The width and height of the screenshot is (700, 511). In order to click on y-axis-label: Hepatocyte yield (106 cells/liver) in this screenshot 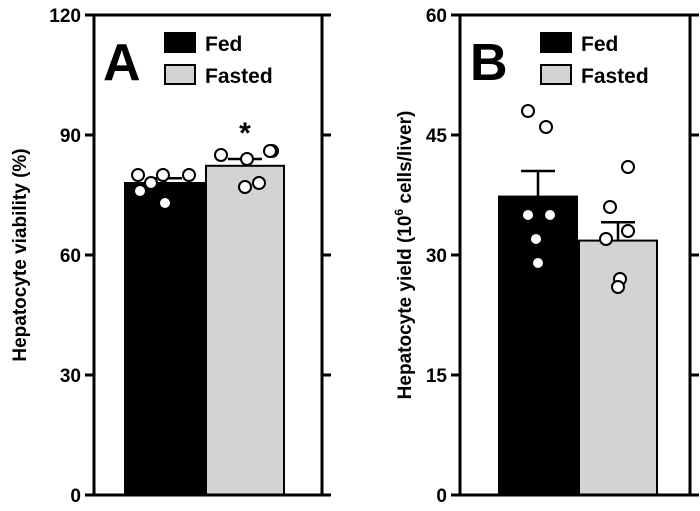, I will do `click(404, 255)`.